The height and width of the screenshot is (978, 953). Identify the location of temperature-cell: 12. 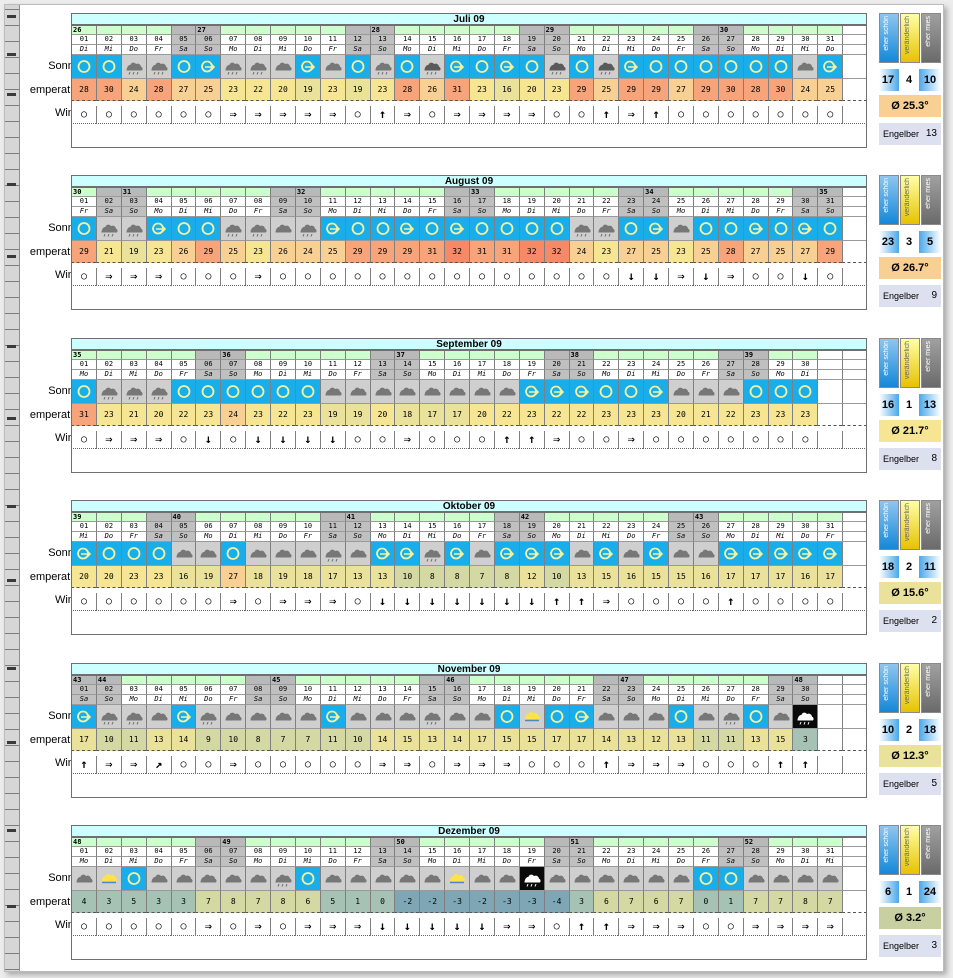
(656, 739).